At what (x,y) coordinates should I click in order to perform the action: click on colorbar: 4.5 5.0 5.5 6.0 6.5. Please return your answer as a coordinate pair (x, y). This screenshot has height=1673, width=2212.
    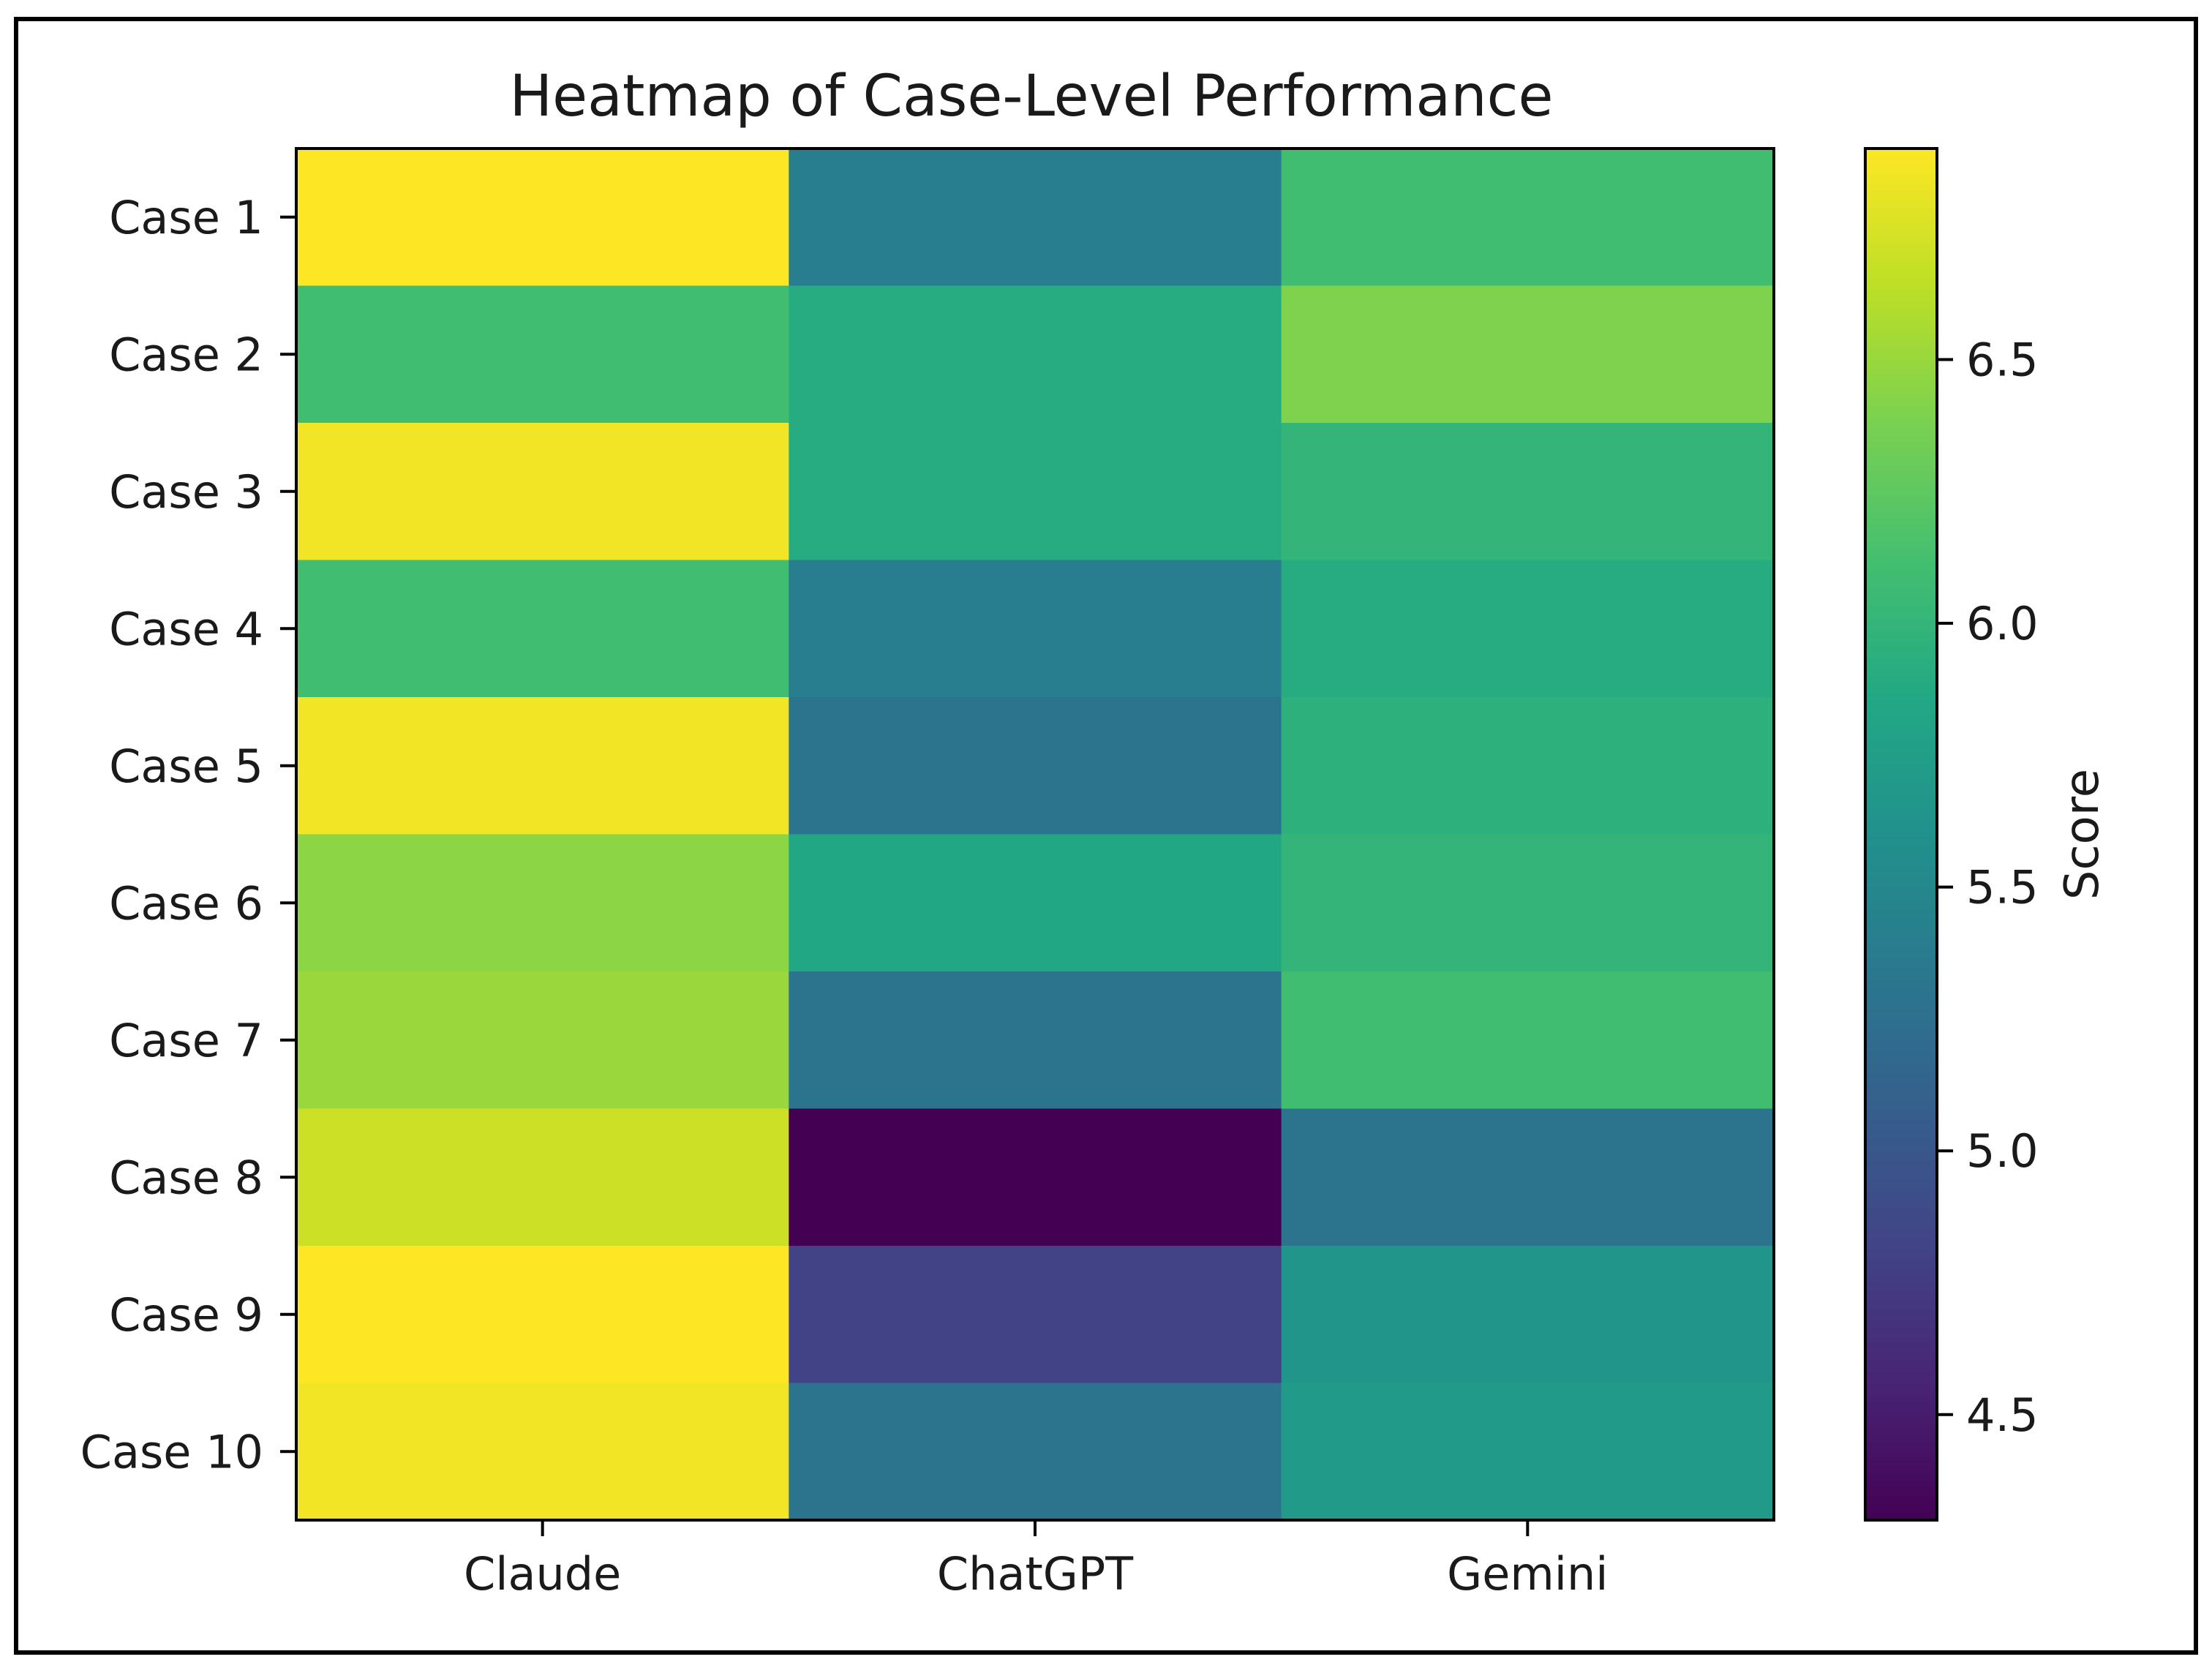
    Looking at the image, I should click on (1951, 834).